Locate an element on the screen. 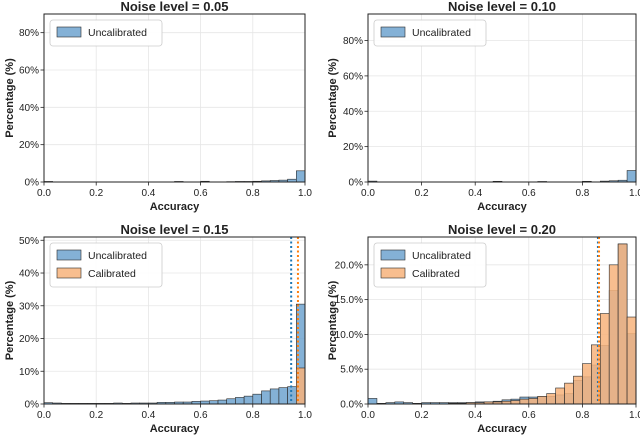 This screenshot has width=640, height=438. y-tick-label: 0.0% is located at coordinates (351, 405).